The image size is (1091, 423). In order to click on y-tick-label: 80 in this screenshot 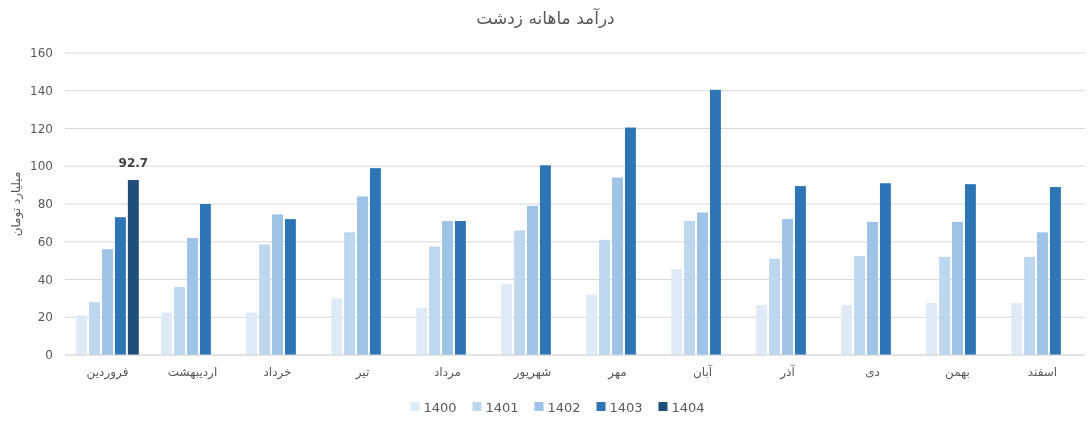, I will do `click(45, 204)`.